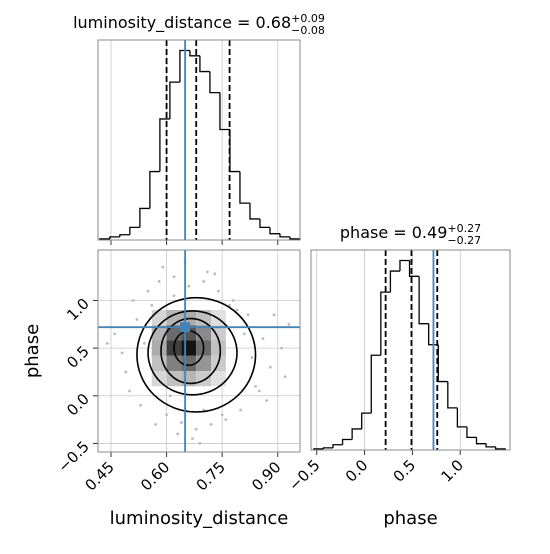 This screenshot has width=550, height=554. I want to click on title-main: phase = 0.49, so click(393, 232).